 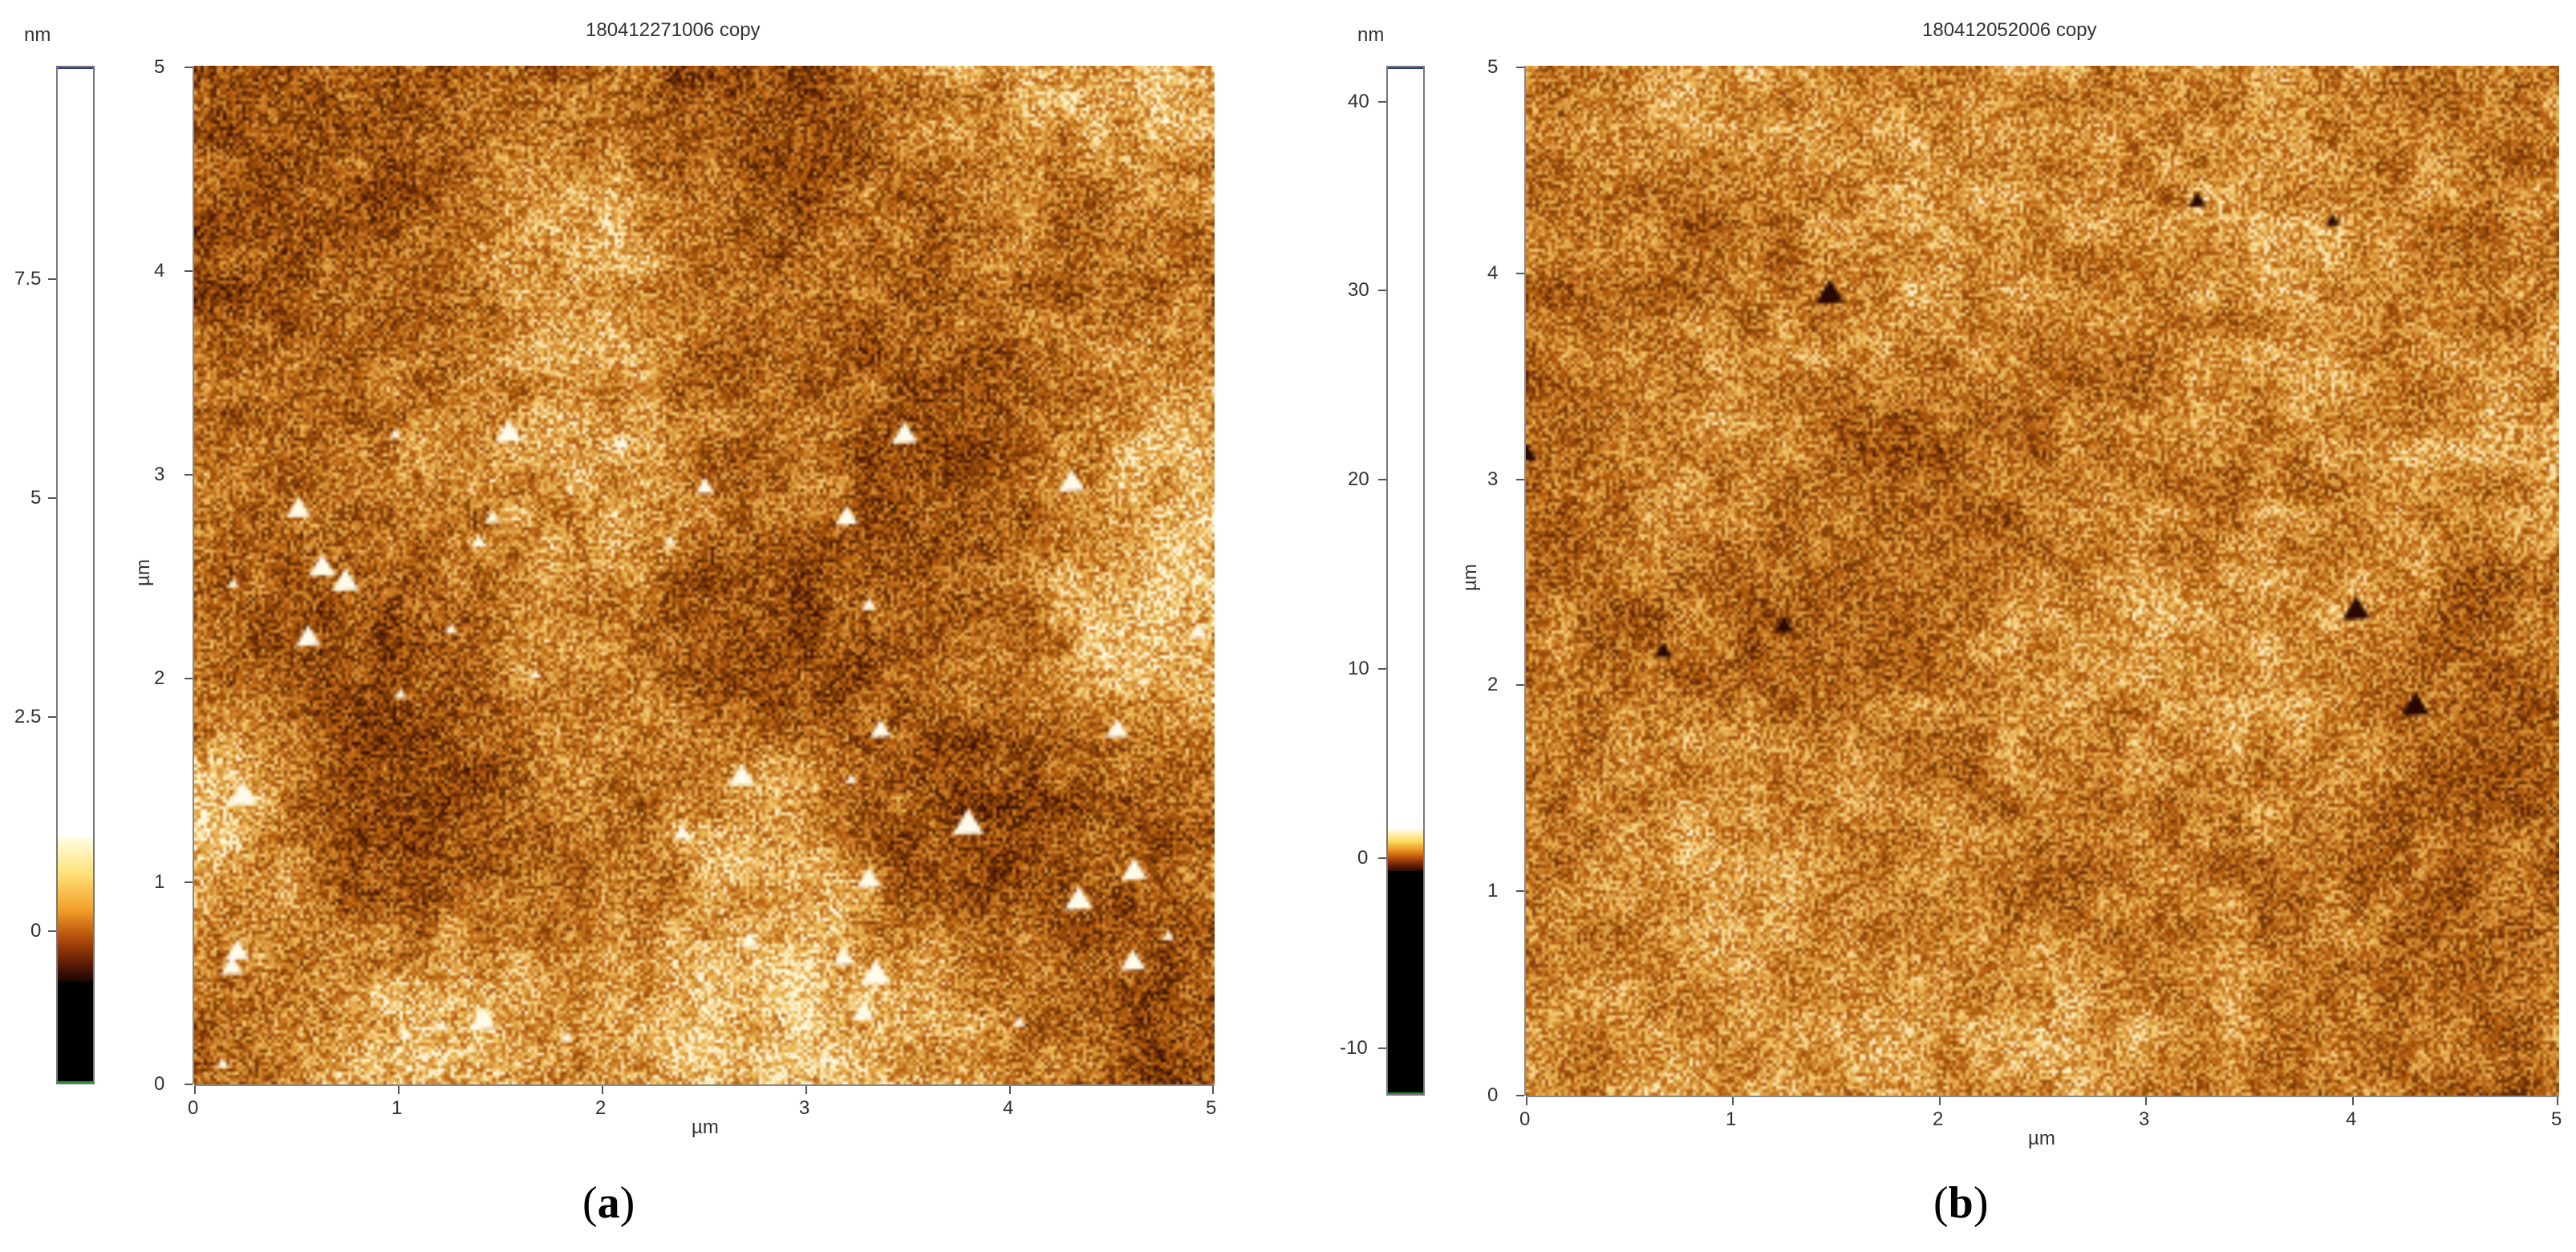 What do you see at coordinates (1371, 35) in the screenshot?
I see `colorbar-unit-b: nm` at bounding box center [1371, 35].